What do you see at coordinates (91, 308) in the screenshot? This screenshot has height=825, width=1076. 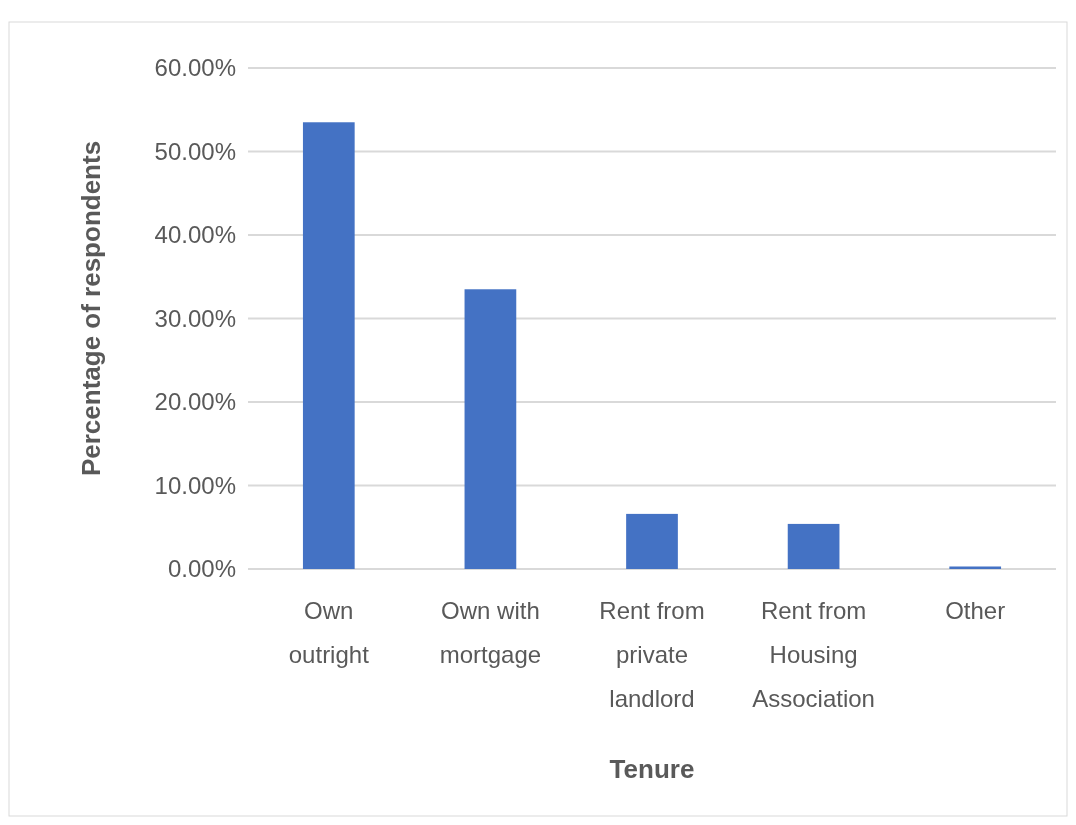 I see `y-axis-title: Percentage of respondents` at bounding box center [91, 308].